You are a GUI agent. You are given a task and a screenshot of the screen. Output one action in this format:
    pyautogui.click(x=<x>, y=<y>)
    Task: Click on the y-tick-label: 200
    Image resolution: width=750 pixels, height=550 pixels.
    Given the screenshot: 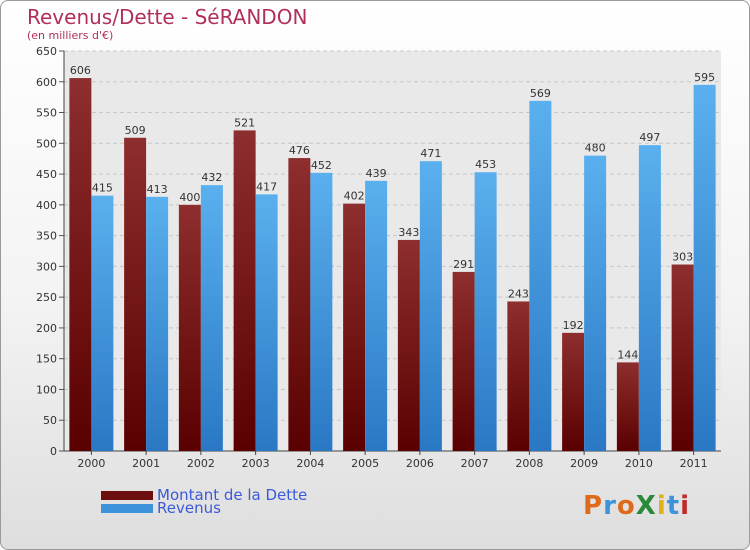 What is the action you would take?
    pyautogui.click(x=46, y=328)
    